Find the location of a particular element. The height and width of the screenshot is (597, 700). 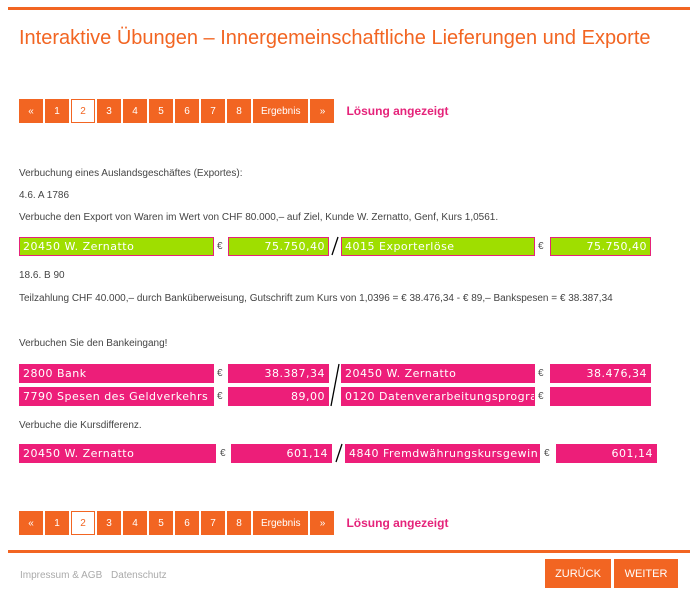

export-debit-amount: 75.750,40 is located at coordinates (278, 246).